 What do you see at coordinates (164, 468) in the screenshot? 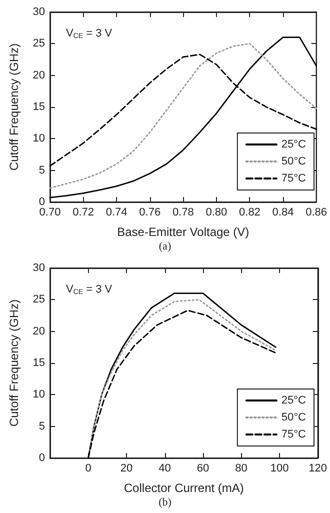
I see `x-tick-label: 40` at bounding box center [164, 468].